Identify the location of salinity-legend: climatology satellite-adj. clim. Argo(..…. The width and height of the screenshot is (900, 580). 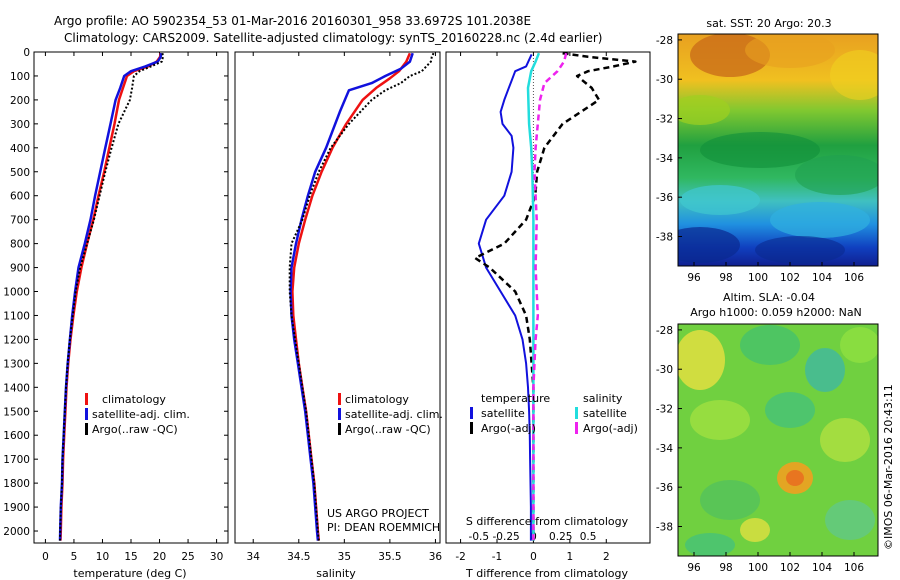
(390, 414).